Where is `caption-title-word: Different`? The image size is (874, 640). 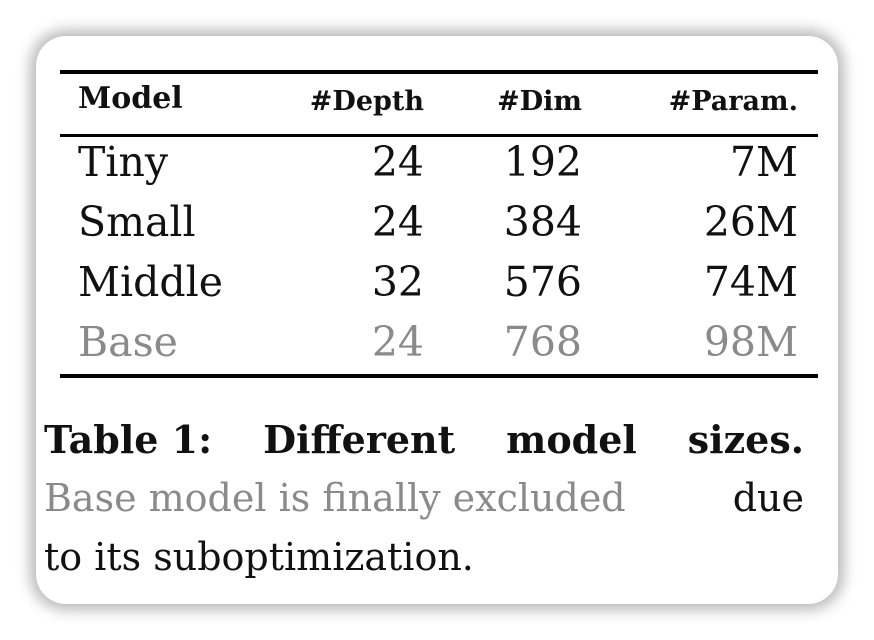
caption-title-word: Different is located at coordinates (359, 439).